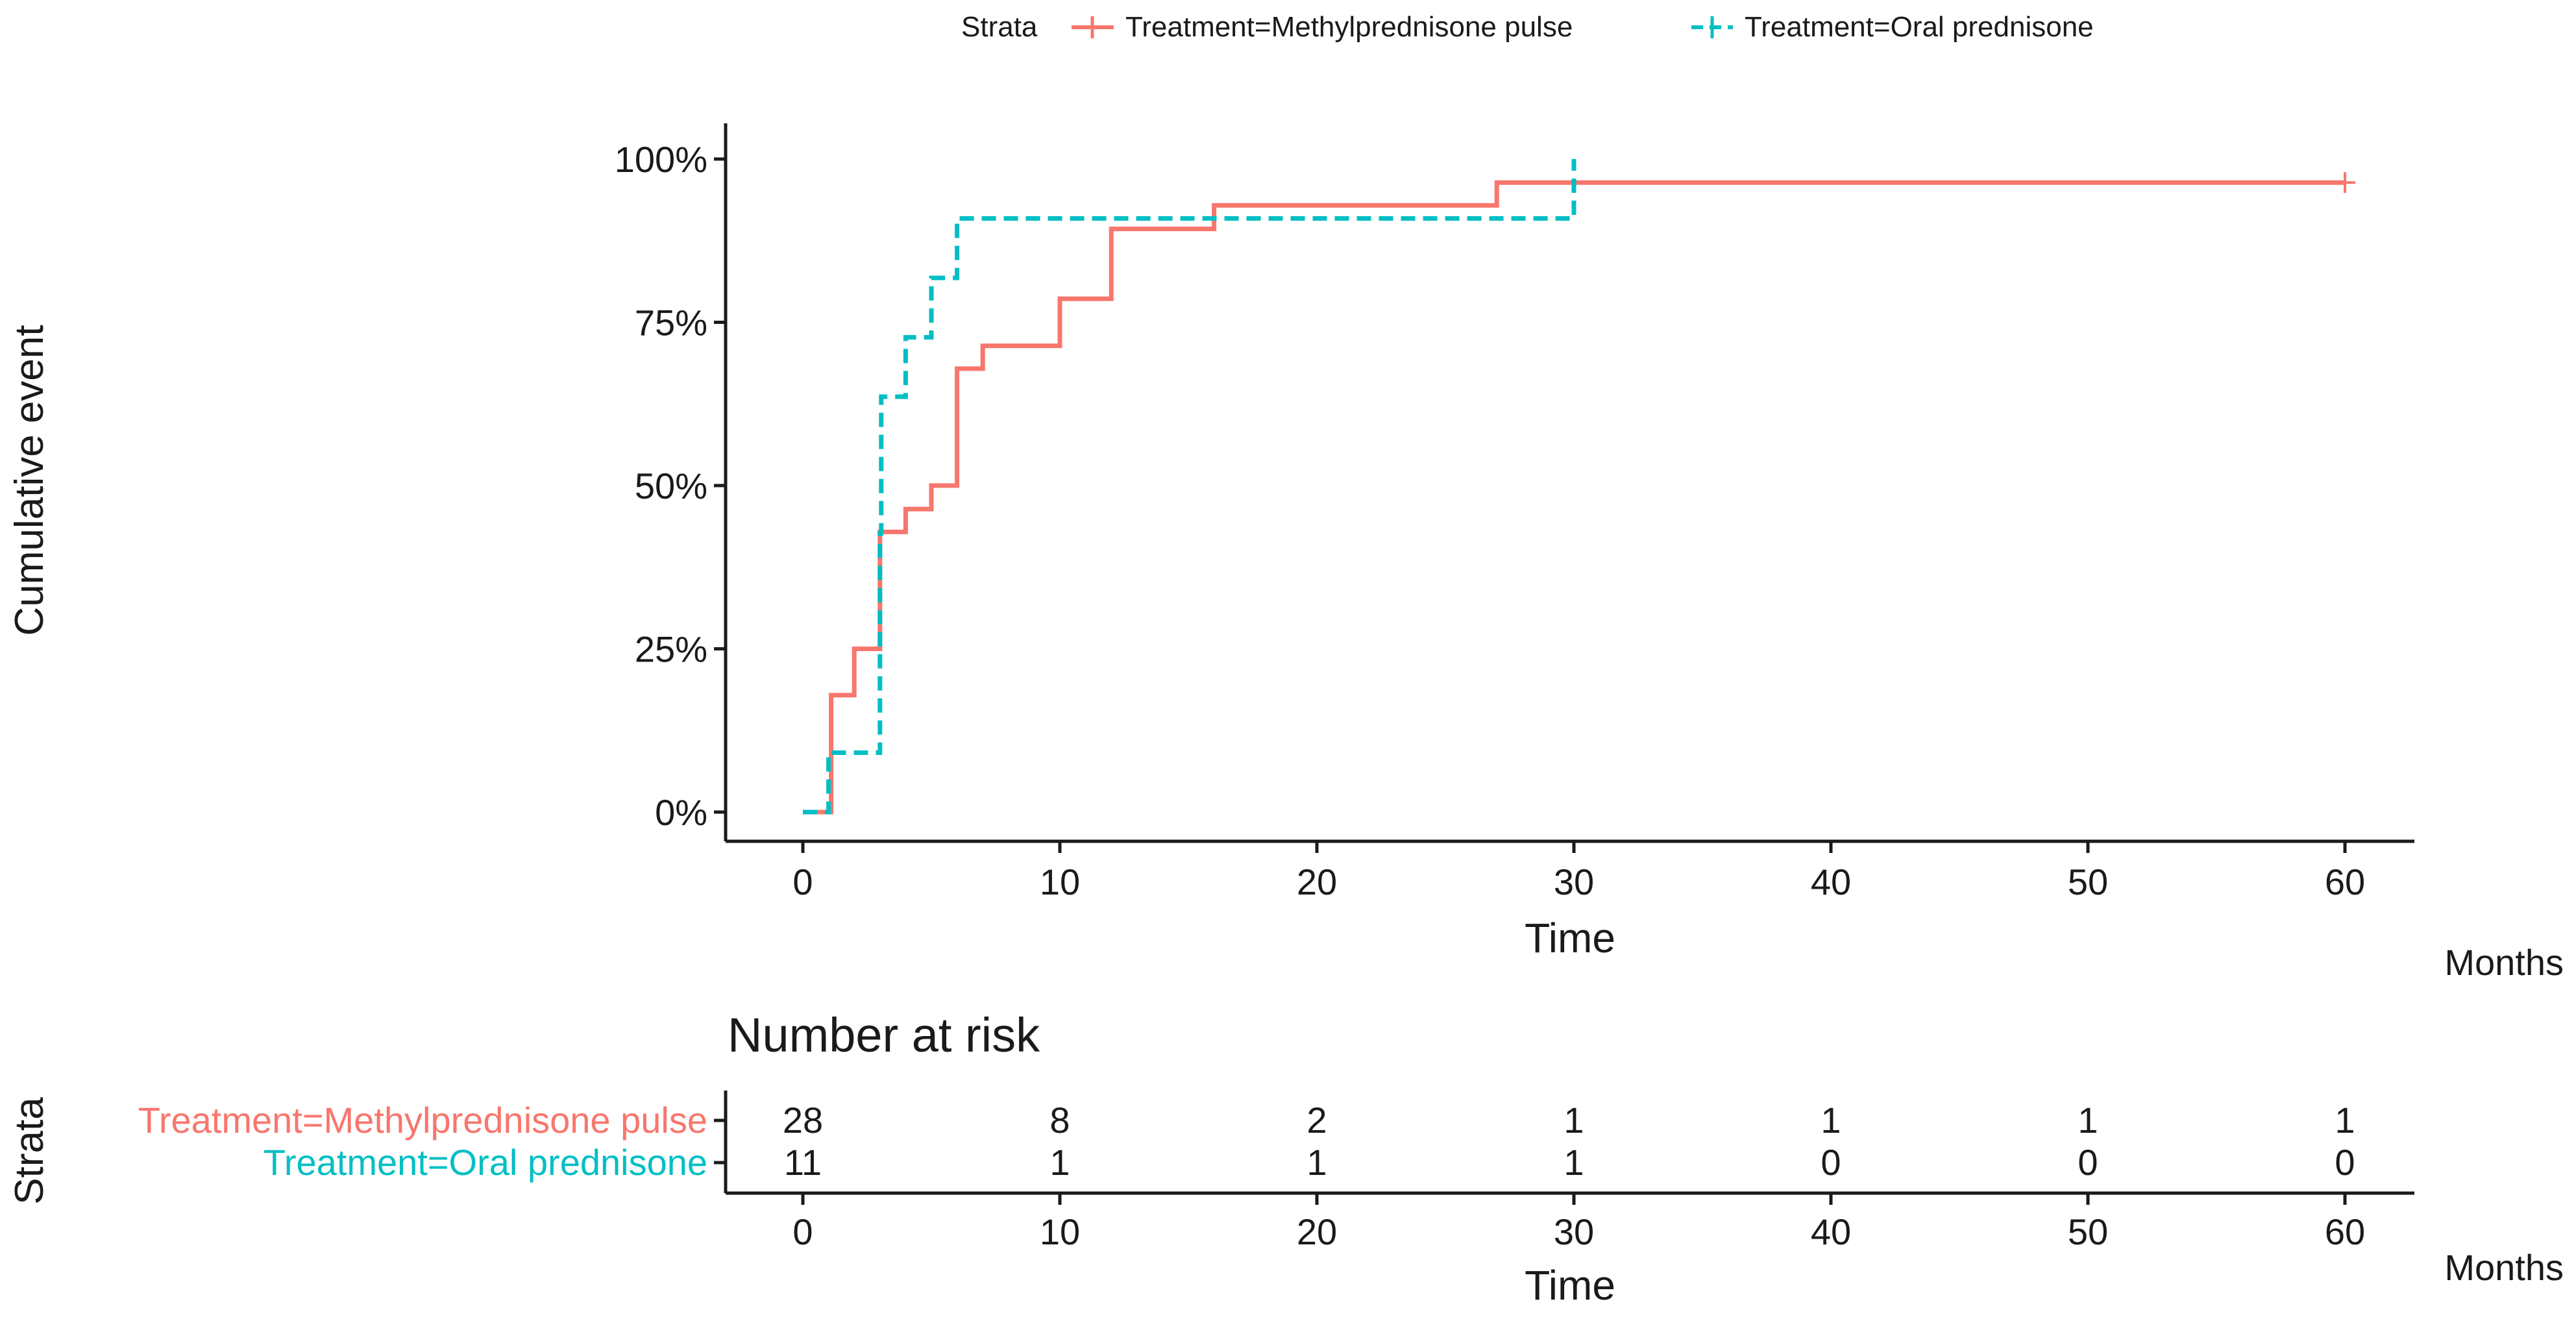 The height and width of the screenshot is (1321, 2576). What do you see at coordinates (485, 1162) in the screenshot?
I see `risk-row-label-oral-prednisone: Treatment=Oral prednisone` at bounding box center [485, 1162].